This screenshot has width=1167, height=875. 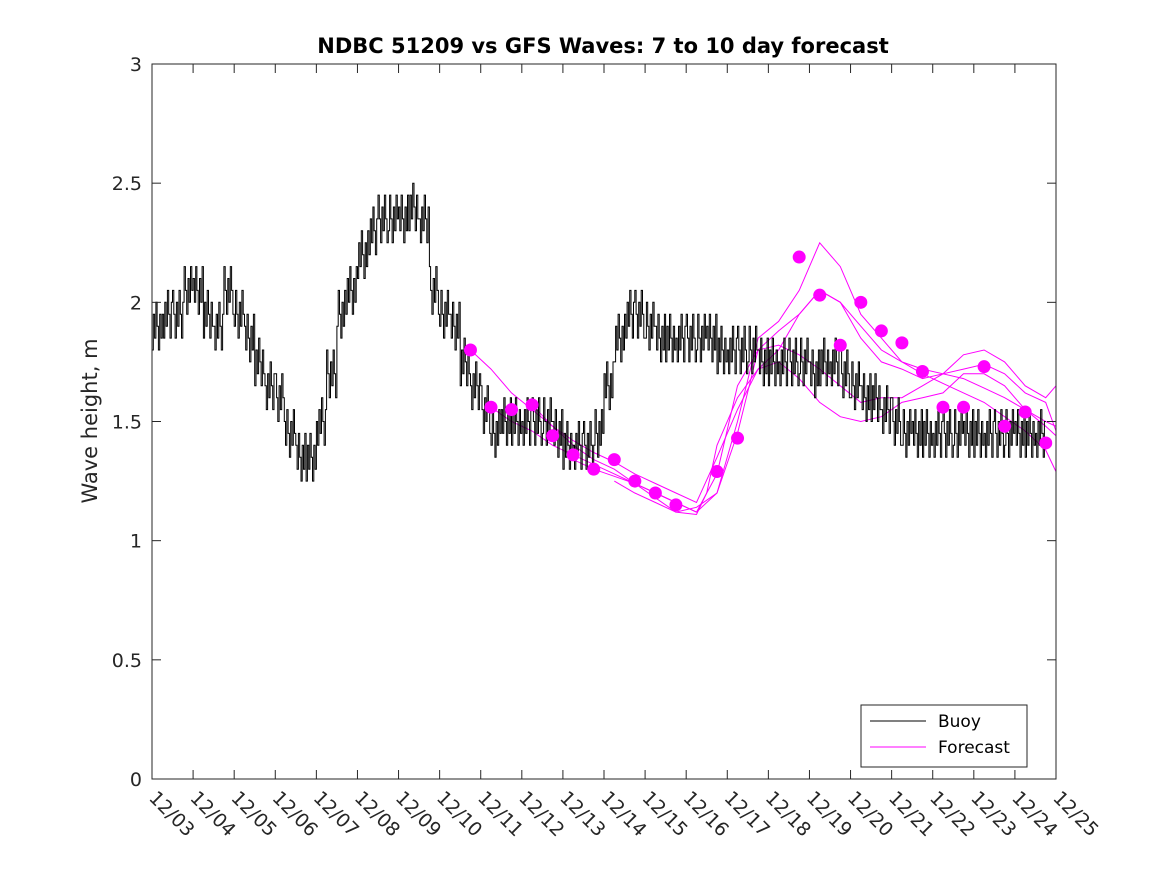 I want to click on x-tick-label: 12/13, so click(x=582, y=814).